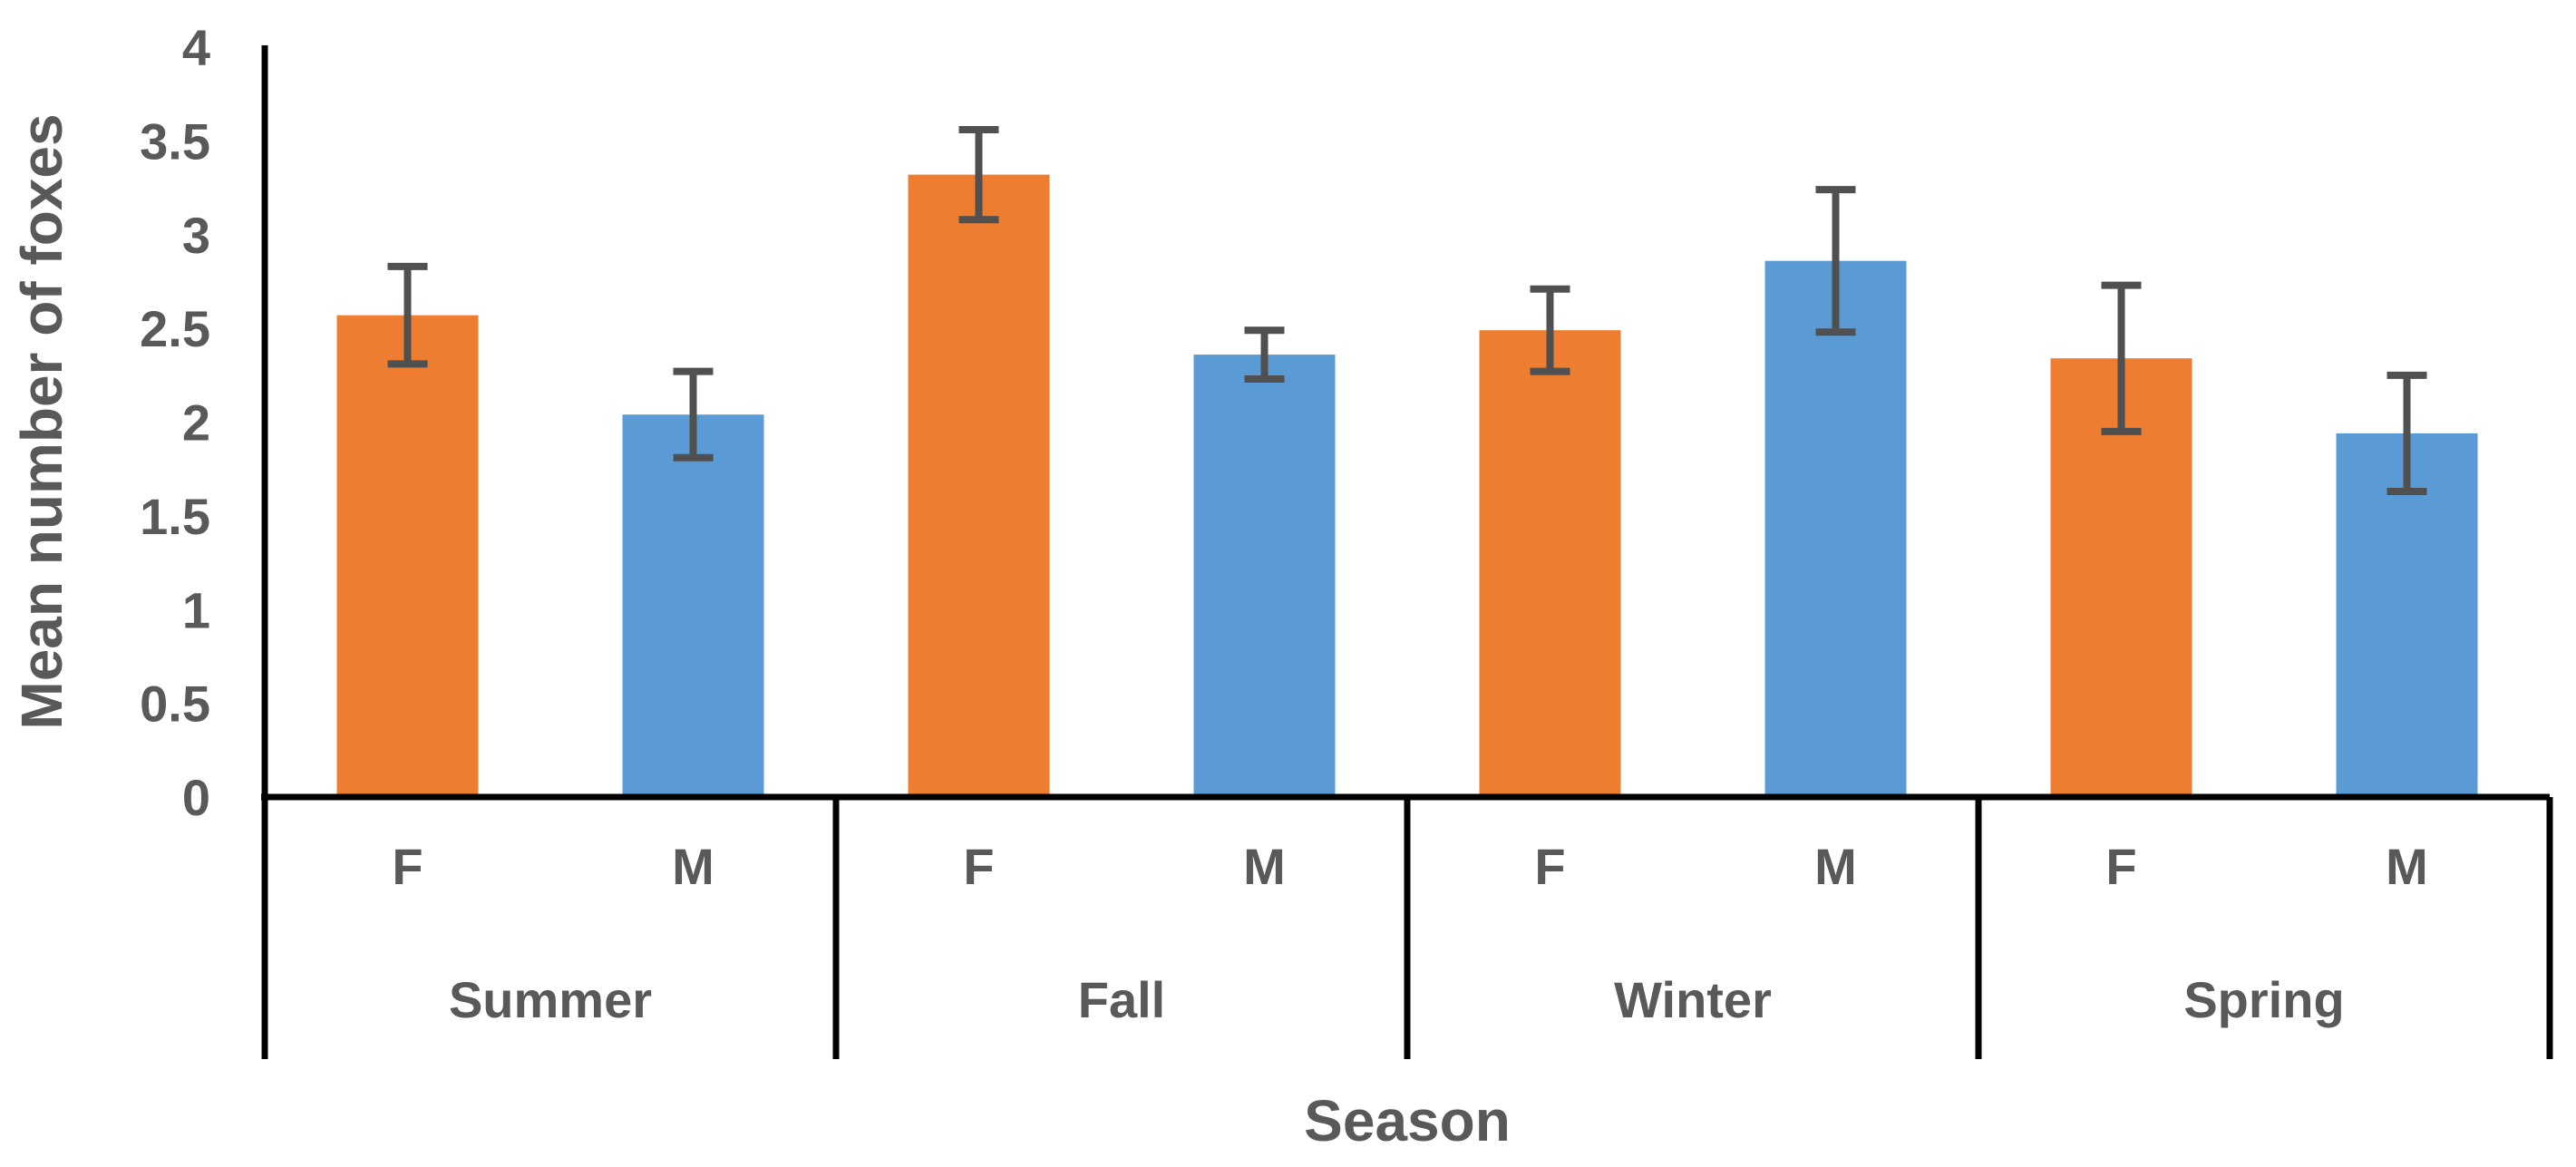 This screenshot has width=2576, height=1167. What do you see at coordinates (1550, 563) in the screenshot?
I see `bar-winter-f` at bounding box center [1550, 563].